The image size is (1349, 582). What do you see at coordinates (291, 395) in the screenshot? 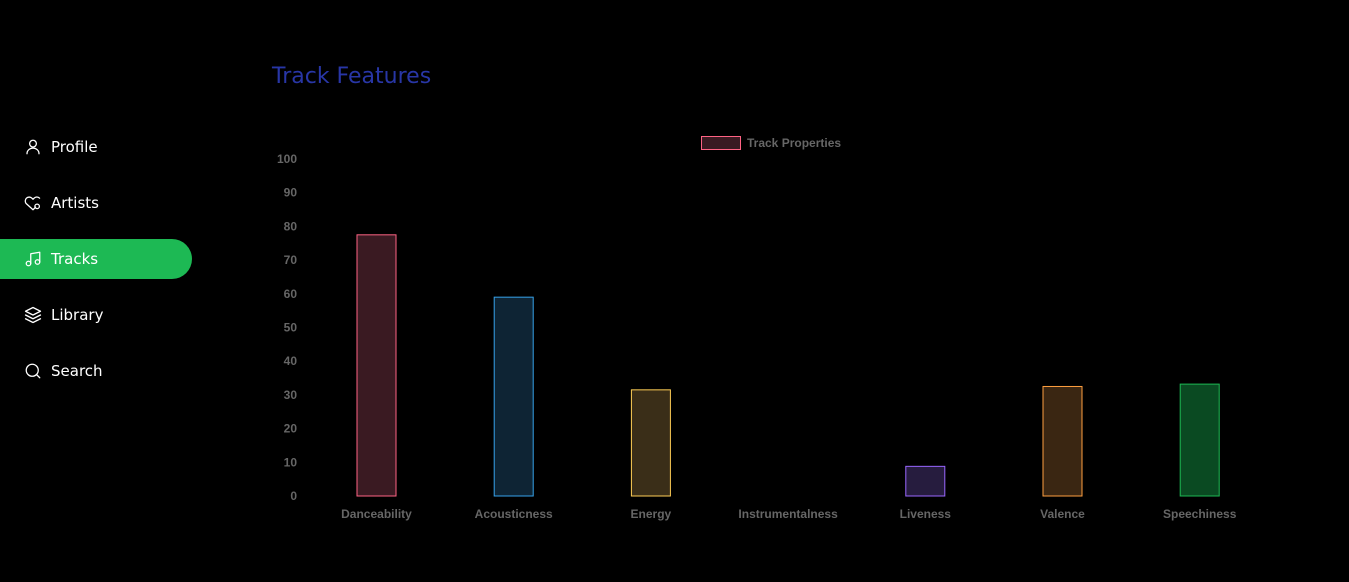
I see `y-tick-label: 30` at bounding box center [291, 395].